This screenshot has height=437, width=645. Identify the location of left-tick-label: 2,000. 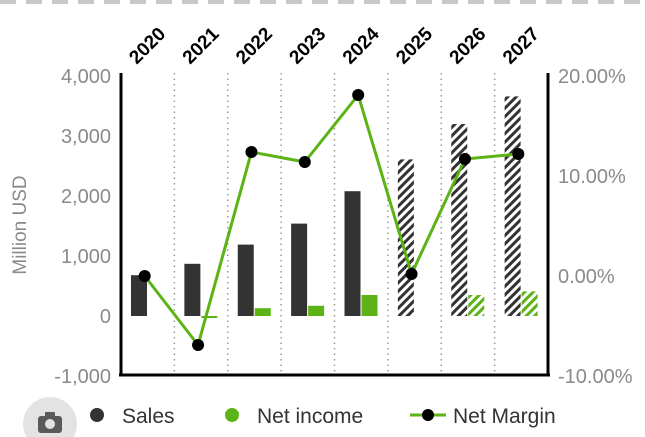
(86, 197).